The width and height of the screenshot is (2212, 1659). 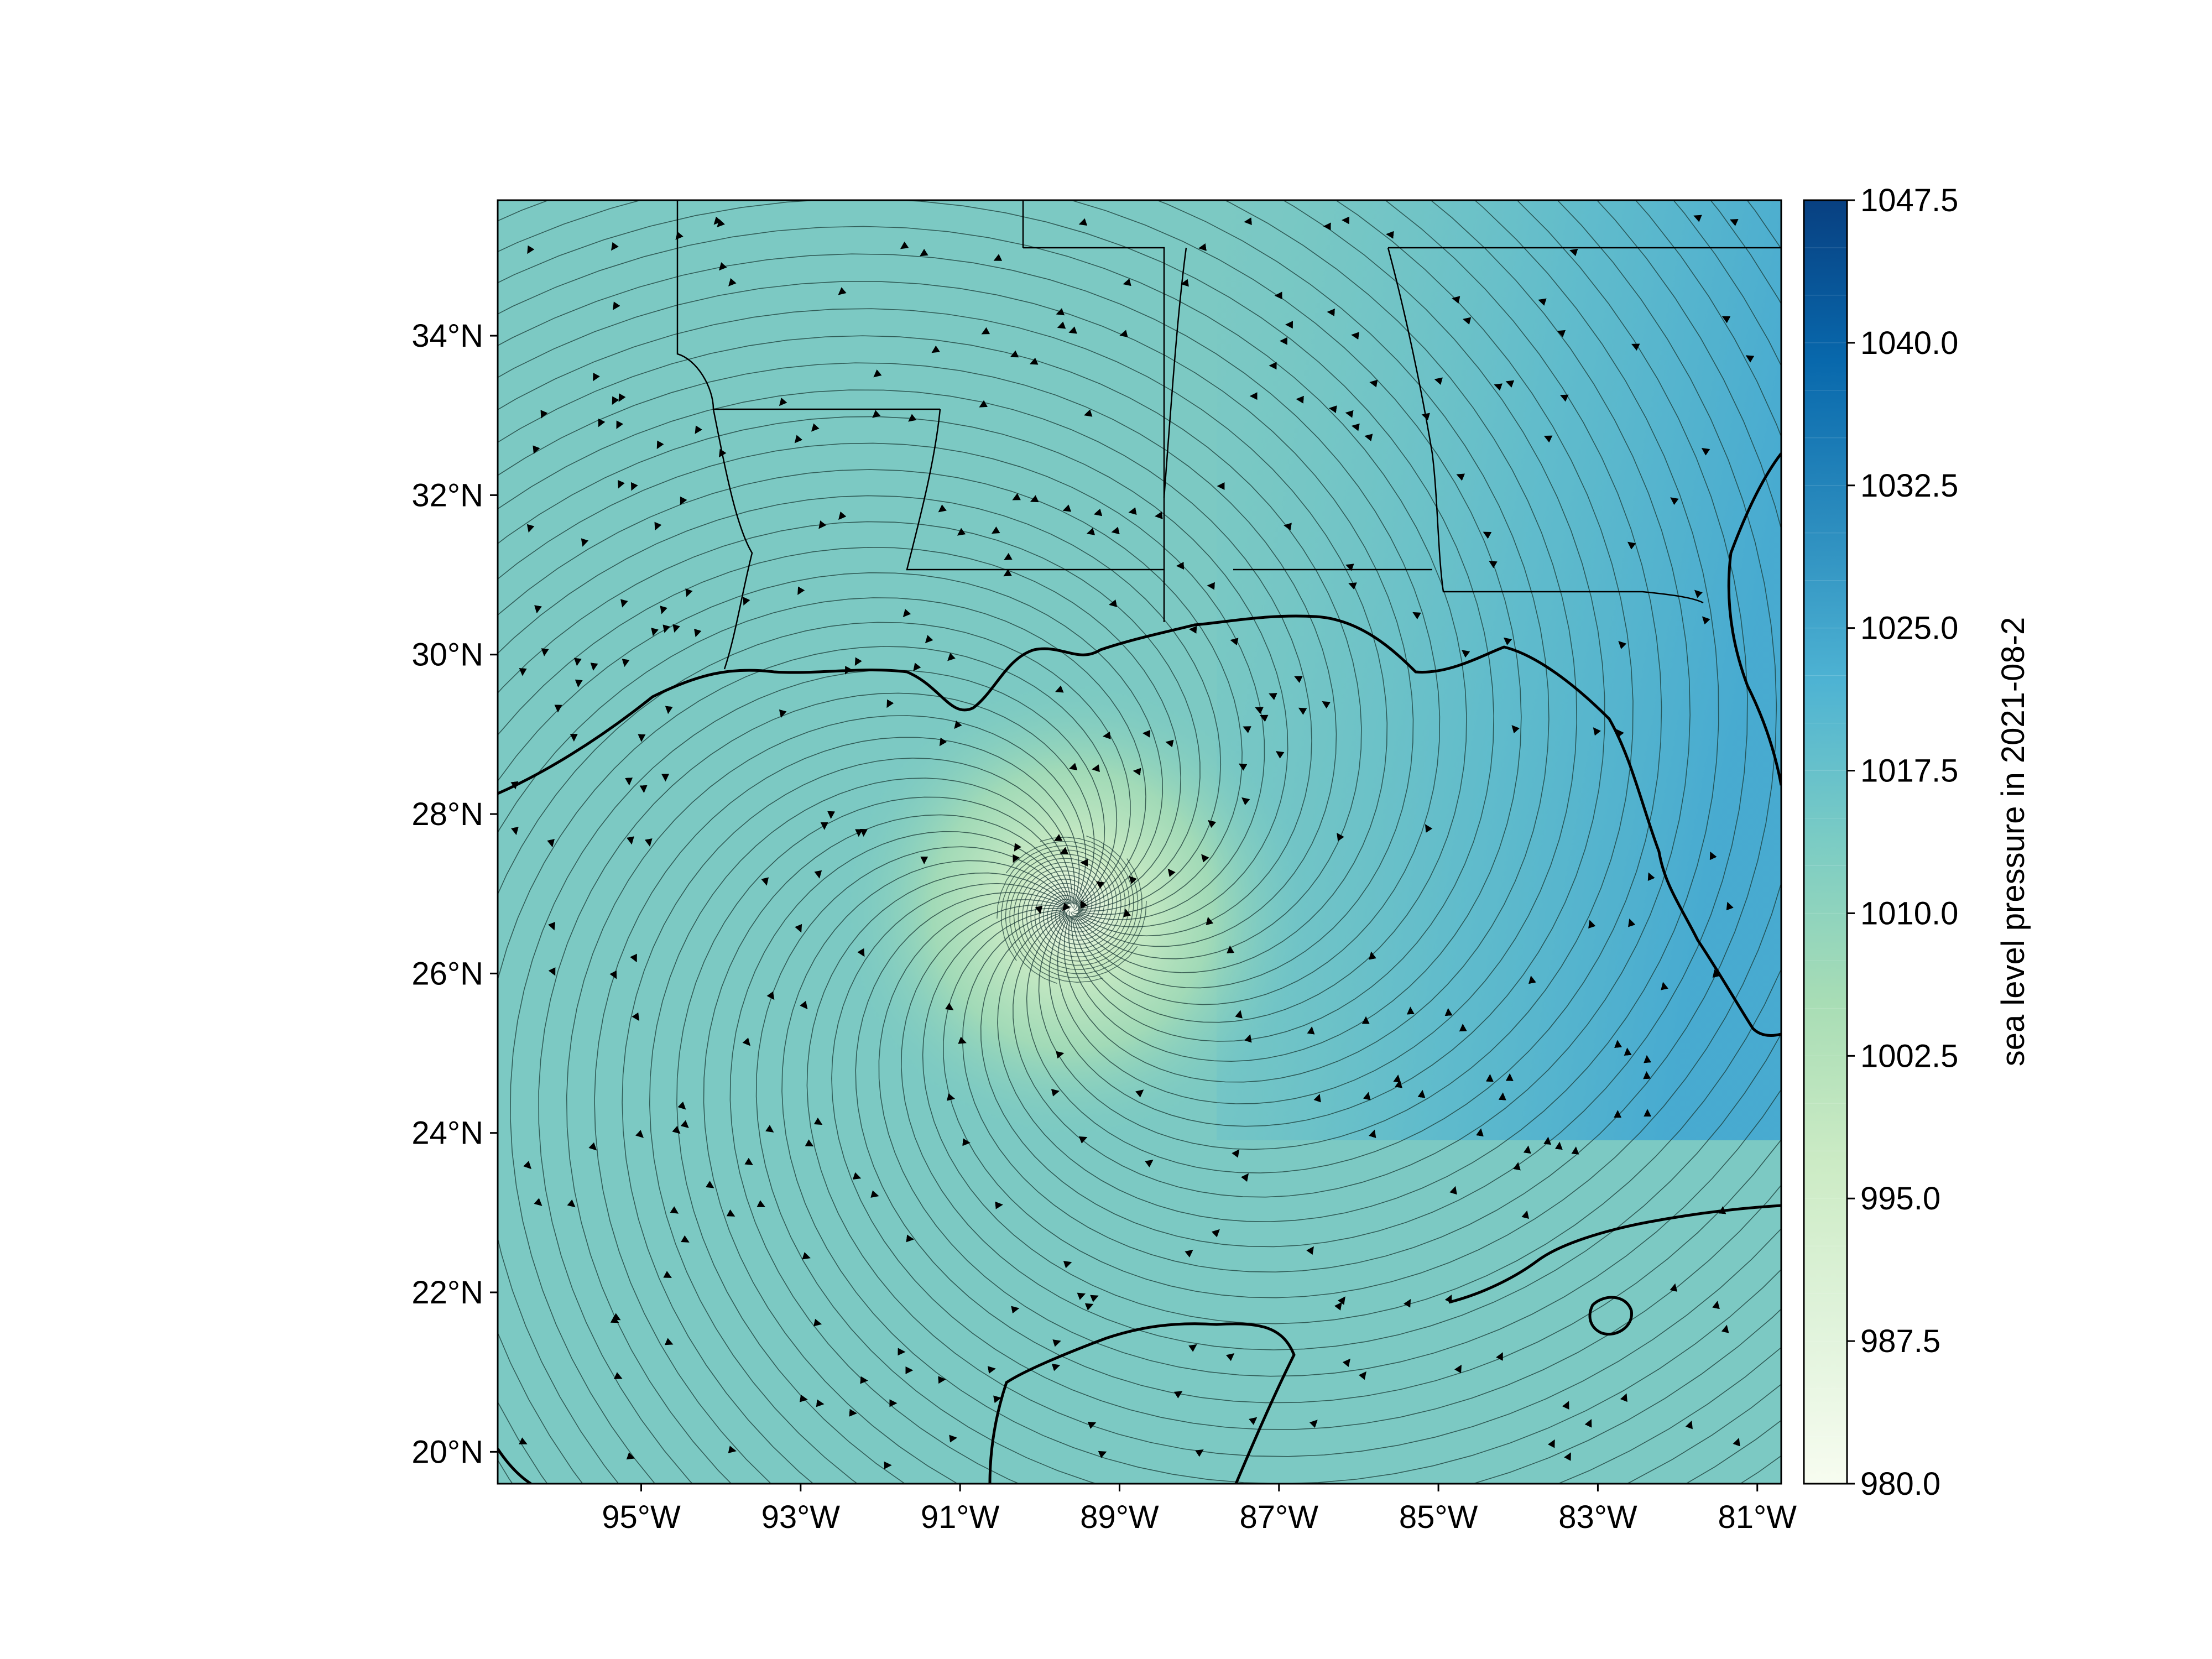 I want to click on colorbar-frame, so click(x=1826, y=842).